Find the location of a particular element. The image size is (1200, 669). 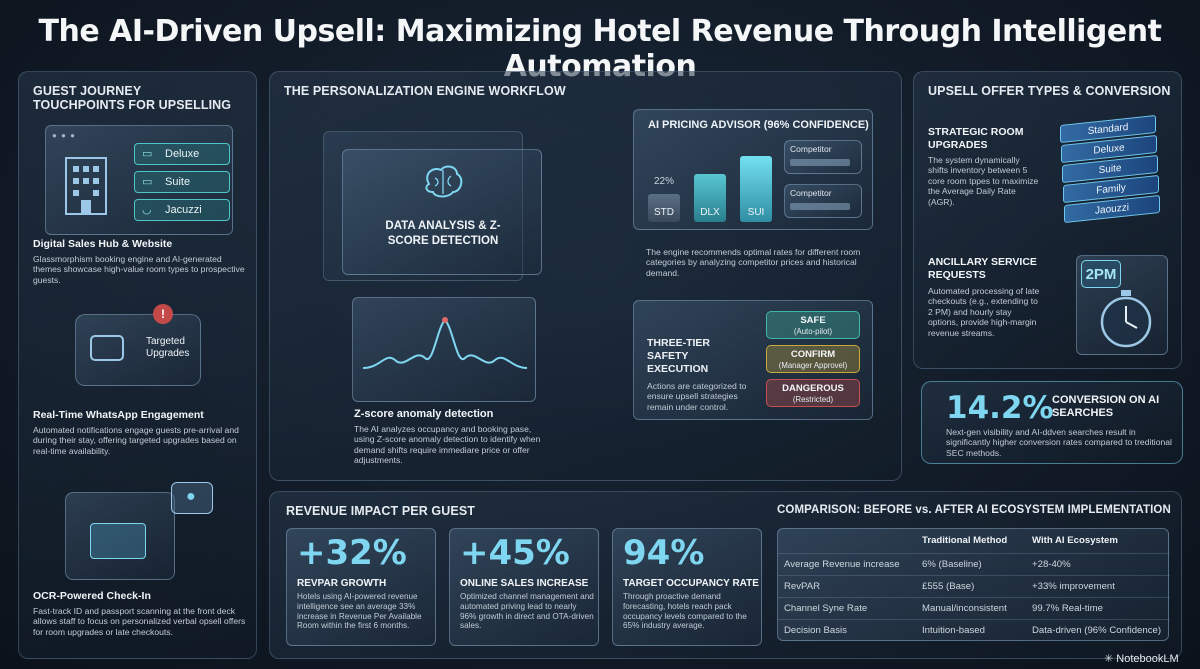

table-cell: £555 (Base) is located at coordinates (971, 585).